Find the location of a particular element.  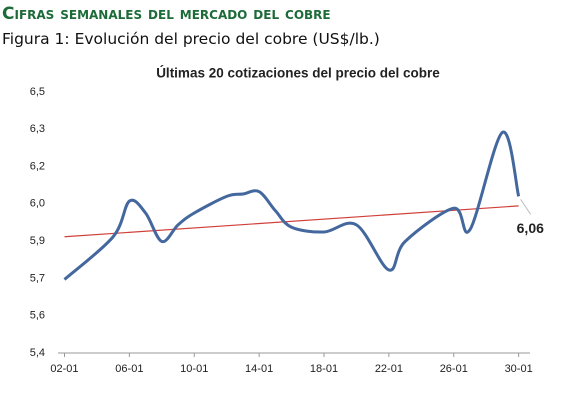

x-tick-label: 22-01 is located at coordinates (389, 369).